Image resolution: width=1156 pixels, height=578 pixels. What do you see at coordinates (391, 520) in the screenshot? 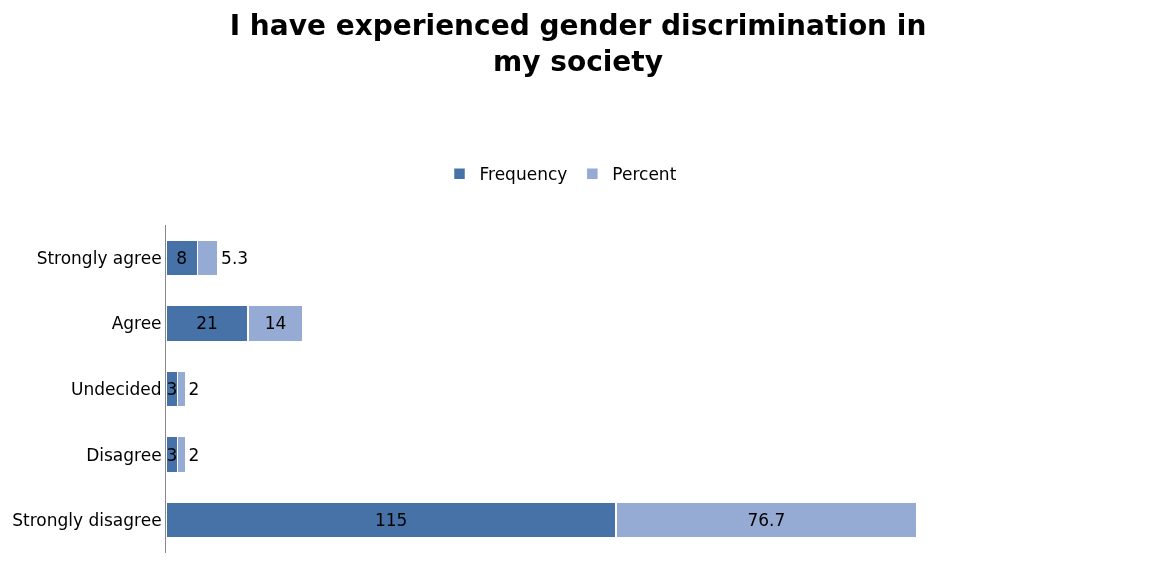
I see `data-label: 115` at bounding box center [391, 520].